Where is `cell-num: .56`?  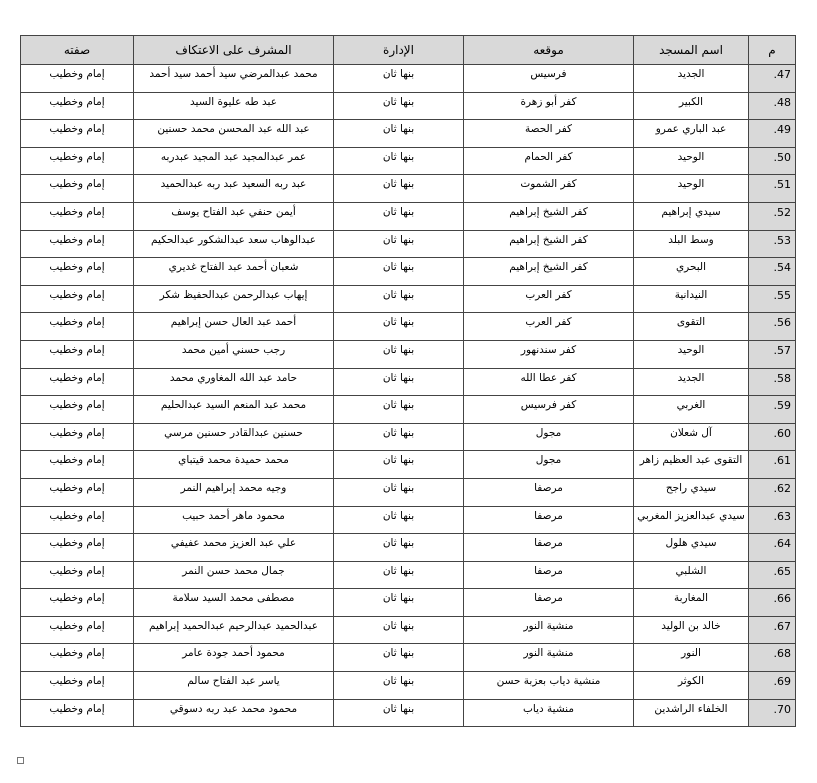
cell-num: .56 is located at coordinates (772, 326).